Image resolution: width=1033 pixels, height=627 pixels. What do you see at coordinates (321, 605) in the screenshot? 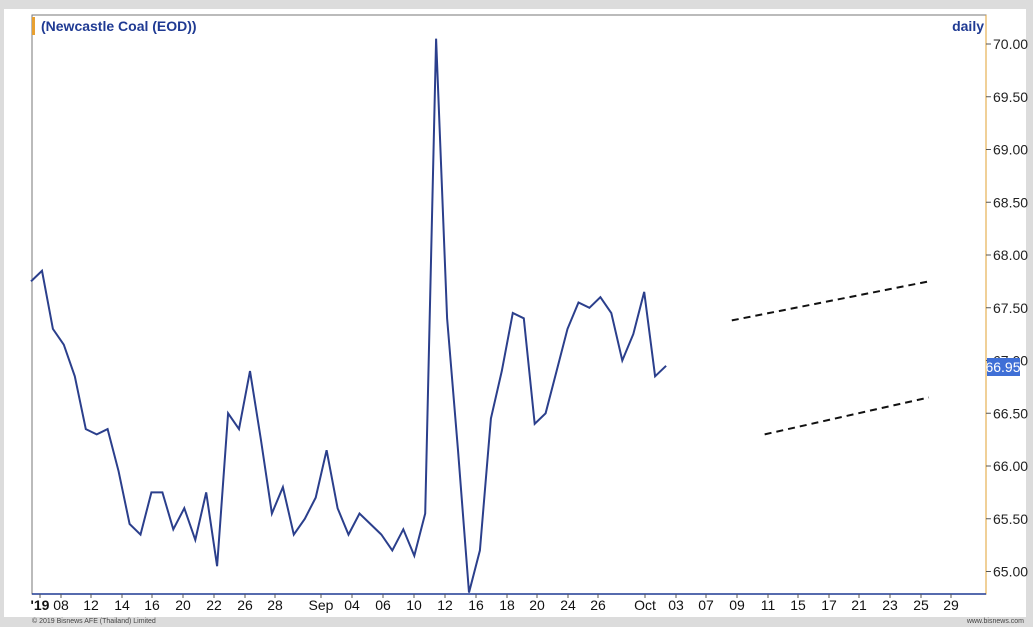
I see `x-tick-label: Sep` at bounding box center [321, 605].